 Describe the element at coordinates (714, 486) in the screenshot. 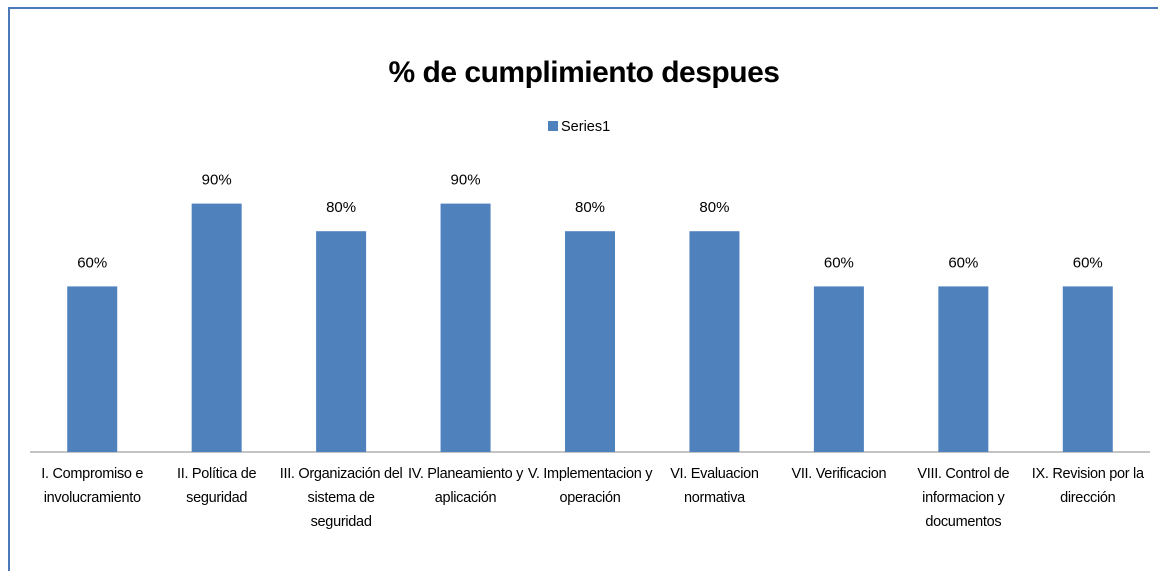

I see `x-tick-label: VI. Evaluacion normativa` at that location.